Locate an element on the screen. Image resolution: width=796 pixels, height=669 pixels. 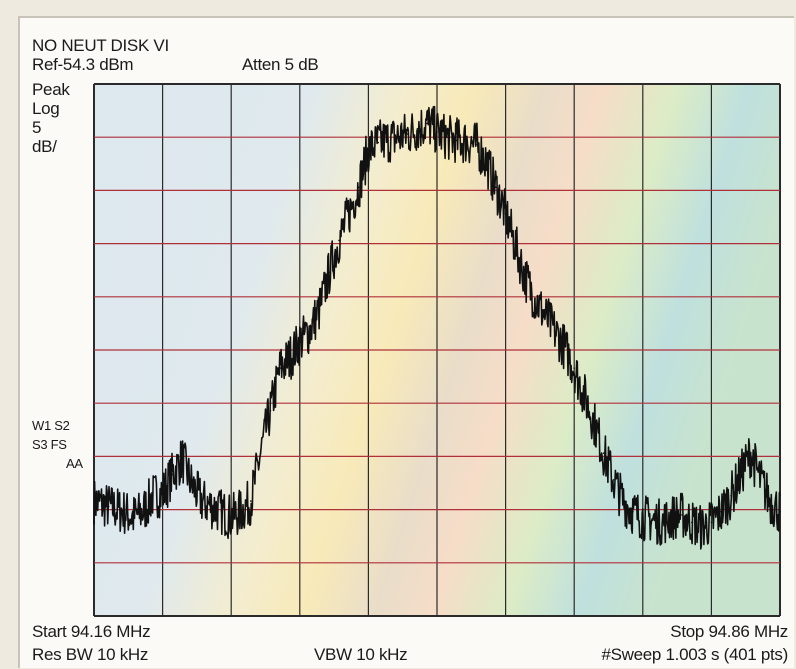
scale-unit: dB/ is located at coordinates (44, 146).